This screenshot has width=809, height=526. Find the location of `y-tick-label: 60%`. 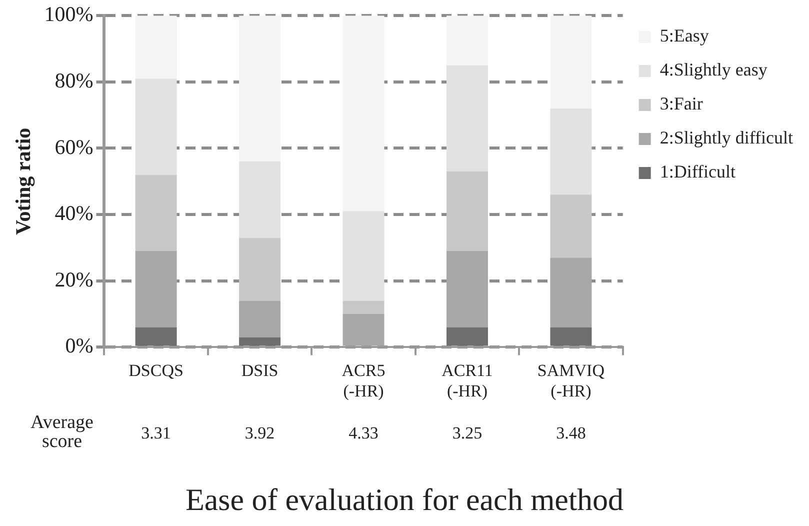

y-tick-label: 60% is located at coordinates (74, 146).